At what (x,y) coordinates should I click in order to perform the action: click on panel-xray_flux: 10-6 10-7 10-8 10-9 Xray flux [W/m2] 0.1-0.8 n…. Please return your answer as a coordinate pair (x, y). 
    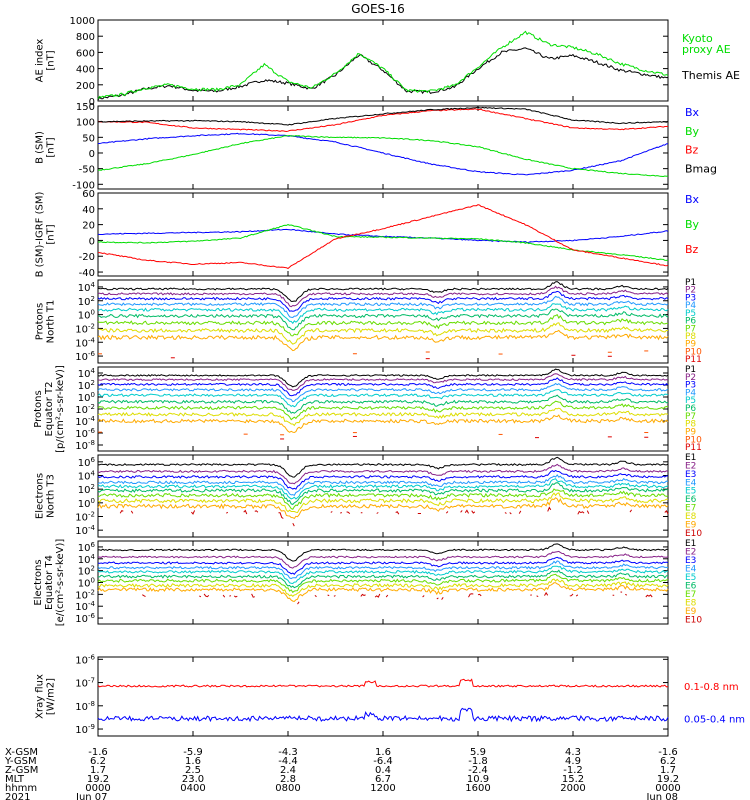
    Looking at the image, I should click on (390, 695).